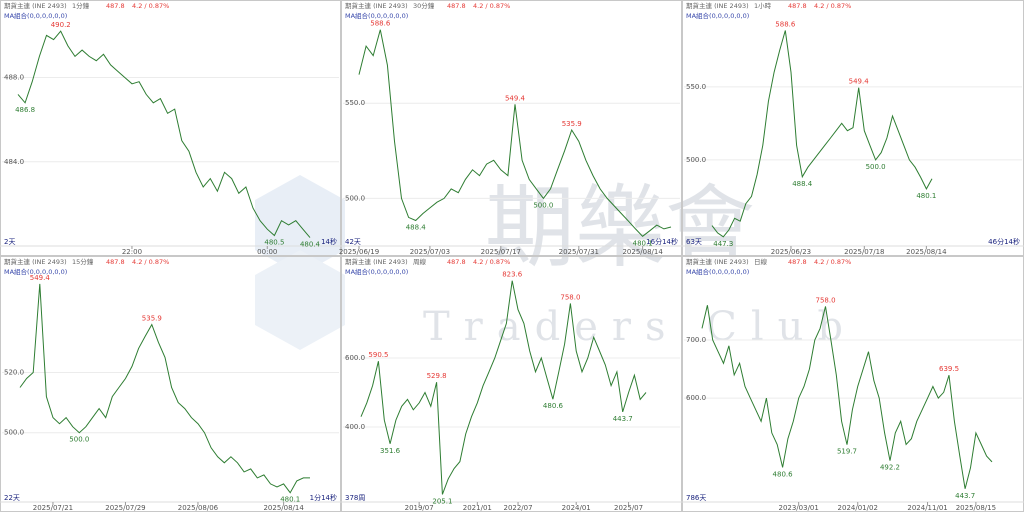 This screenshot has height=512, width=1024. Describe the element at coordinates (323, 497) in the screenshot. I see `end-label: 1分14秒` at that location.